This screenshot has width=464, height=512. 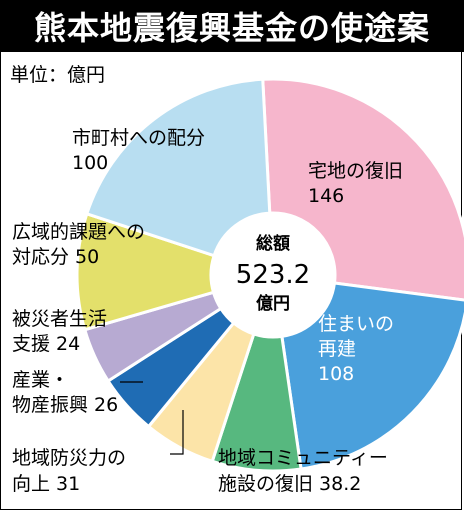 I want to click on label-line: 市町村への配分, so click(x=138, y=138).